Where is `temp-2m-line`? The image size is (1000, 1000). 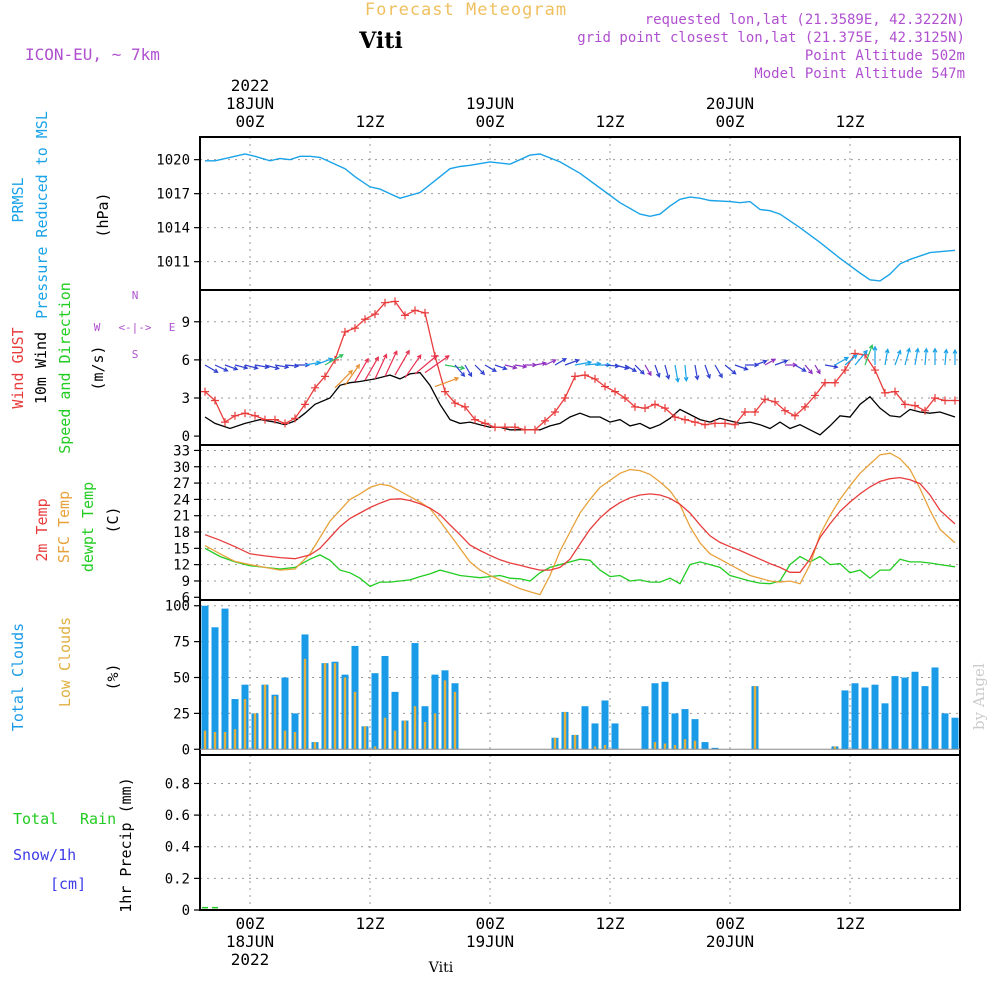 temp-2m-line is located at coordinates (580, 524).